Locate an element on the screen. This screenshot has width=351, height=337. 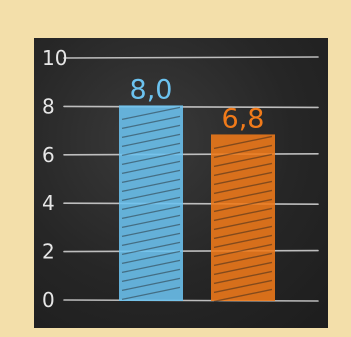
y-tick-label-4: 4 is located at coordinates (48, 203).